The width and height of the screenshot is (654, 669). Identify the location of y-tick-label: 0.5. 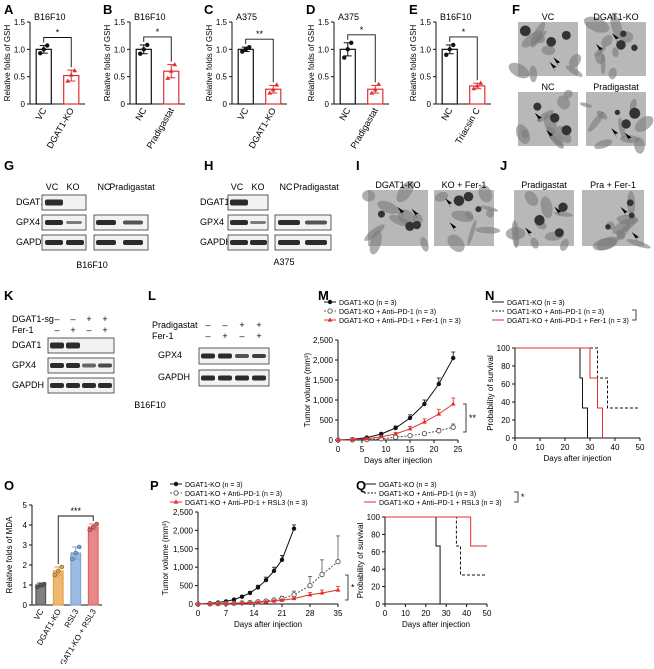
(120, 77).